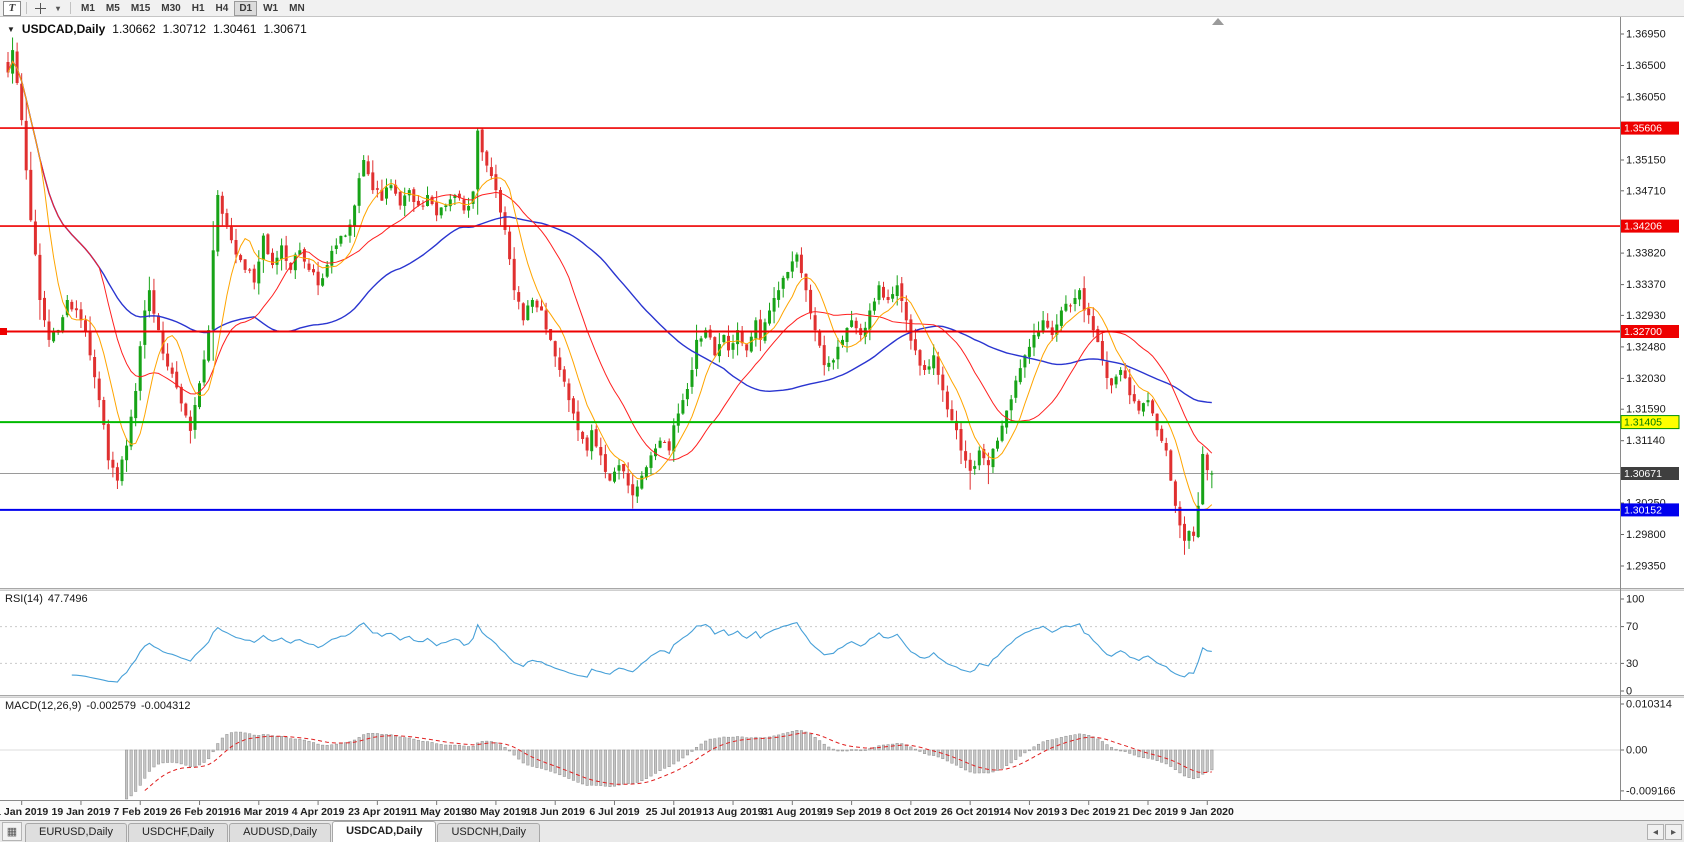 The image size is (1684, 842). I want to click on date-label: 30 May 2019, so click(495, 812).